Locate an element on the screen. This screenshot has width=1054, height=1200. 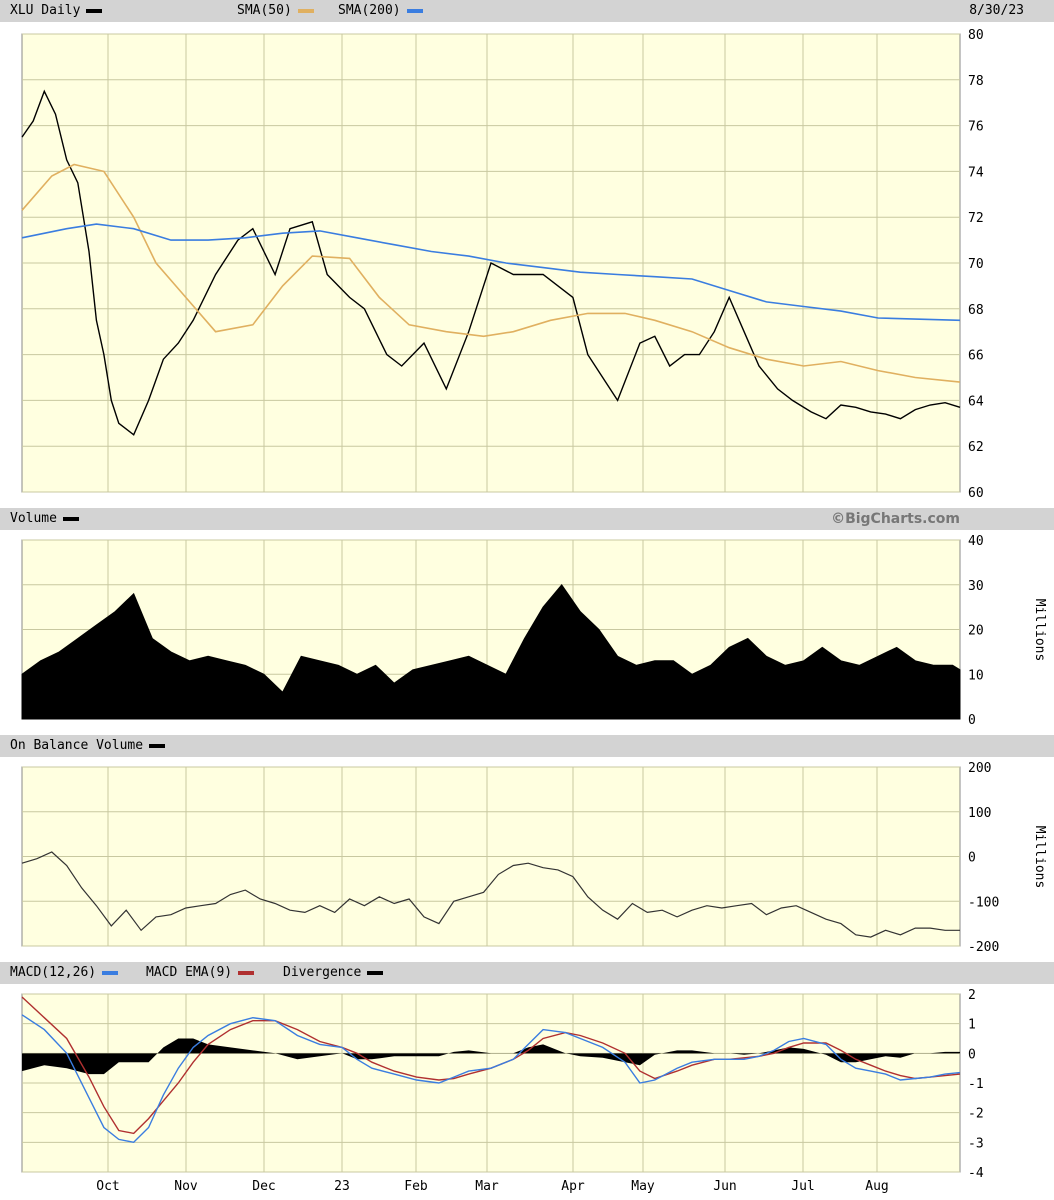
volume-tick-label: 10 is located at coordinates (976, 675).